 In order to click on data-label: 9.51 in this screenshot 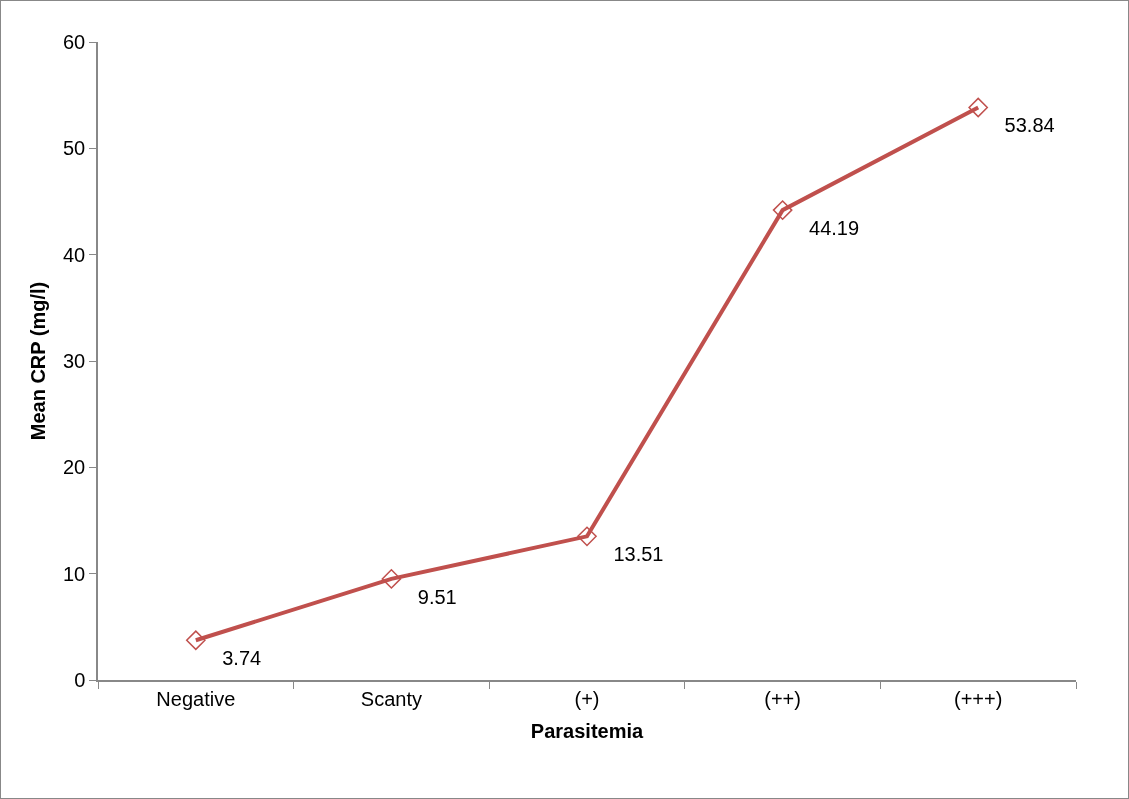, I will do `click(429, 596)`.